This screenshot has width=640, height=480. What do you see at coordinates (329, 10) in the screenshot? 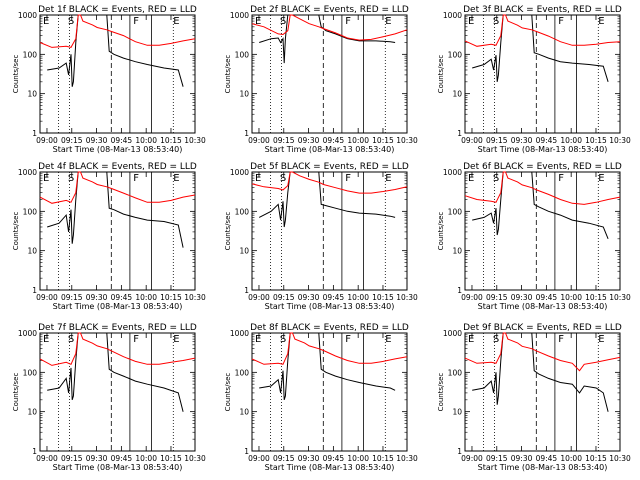
I see `plot-title: Det 2f BLACK = Events, RED = LLD` at bounding box center [329, 10].